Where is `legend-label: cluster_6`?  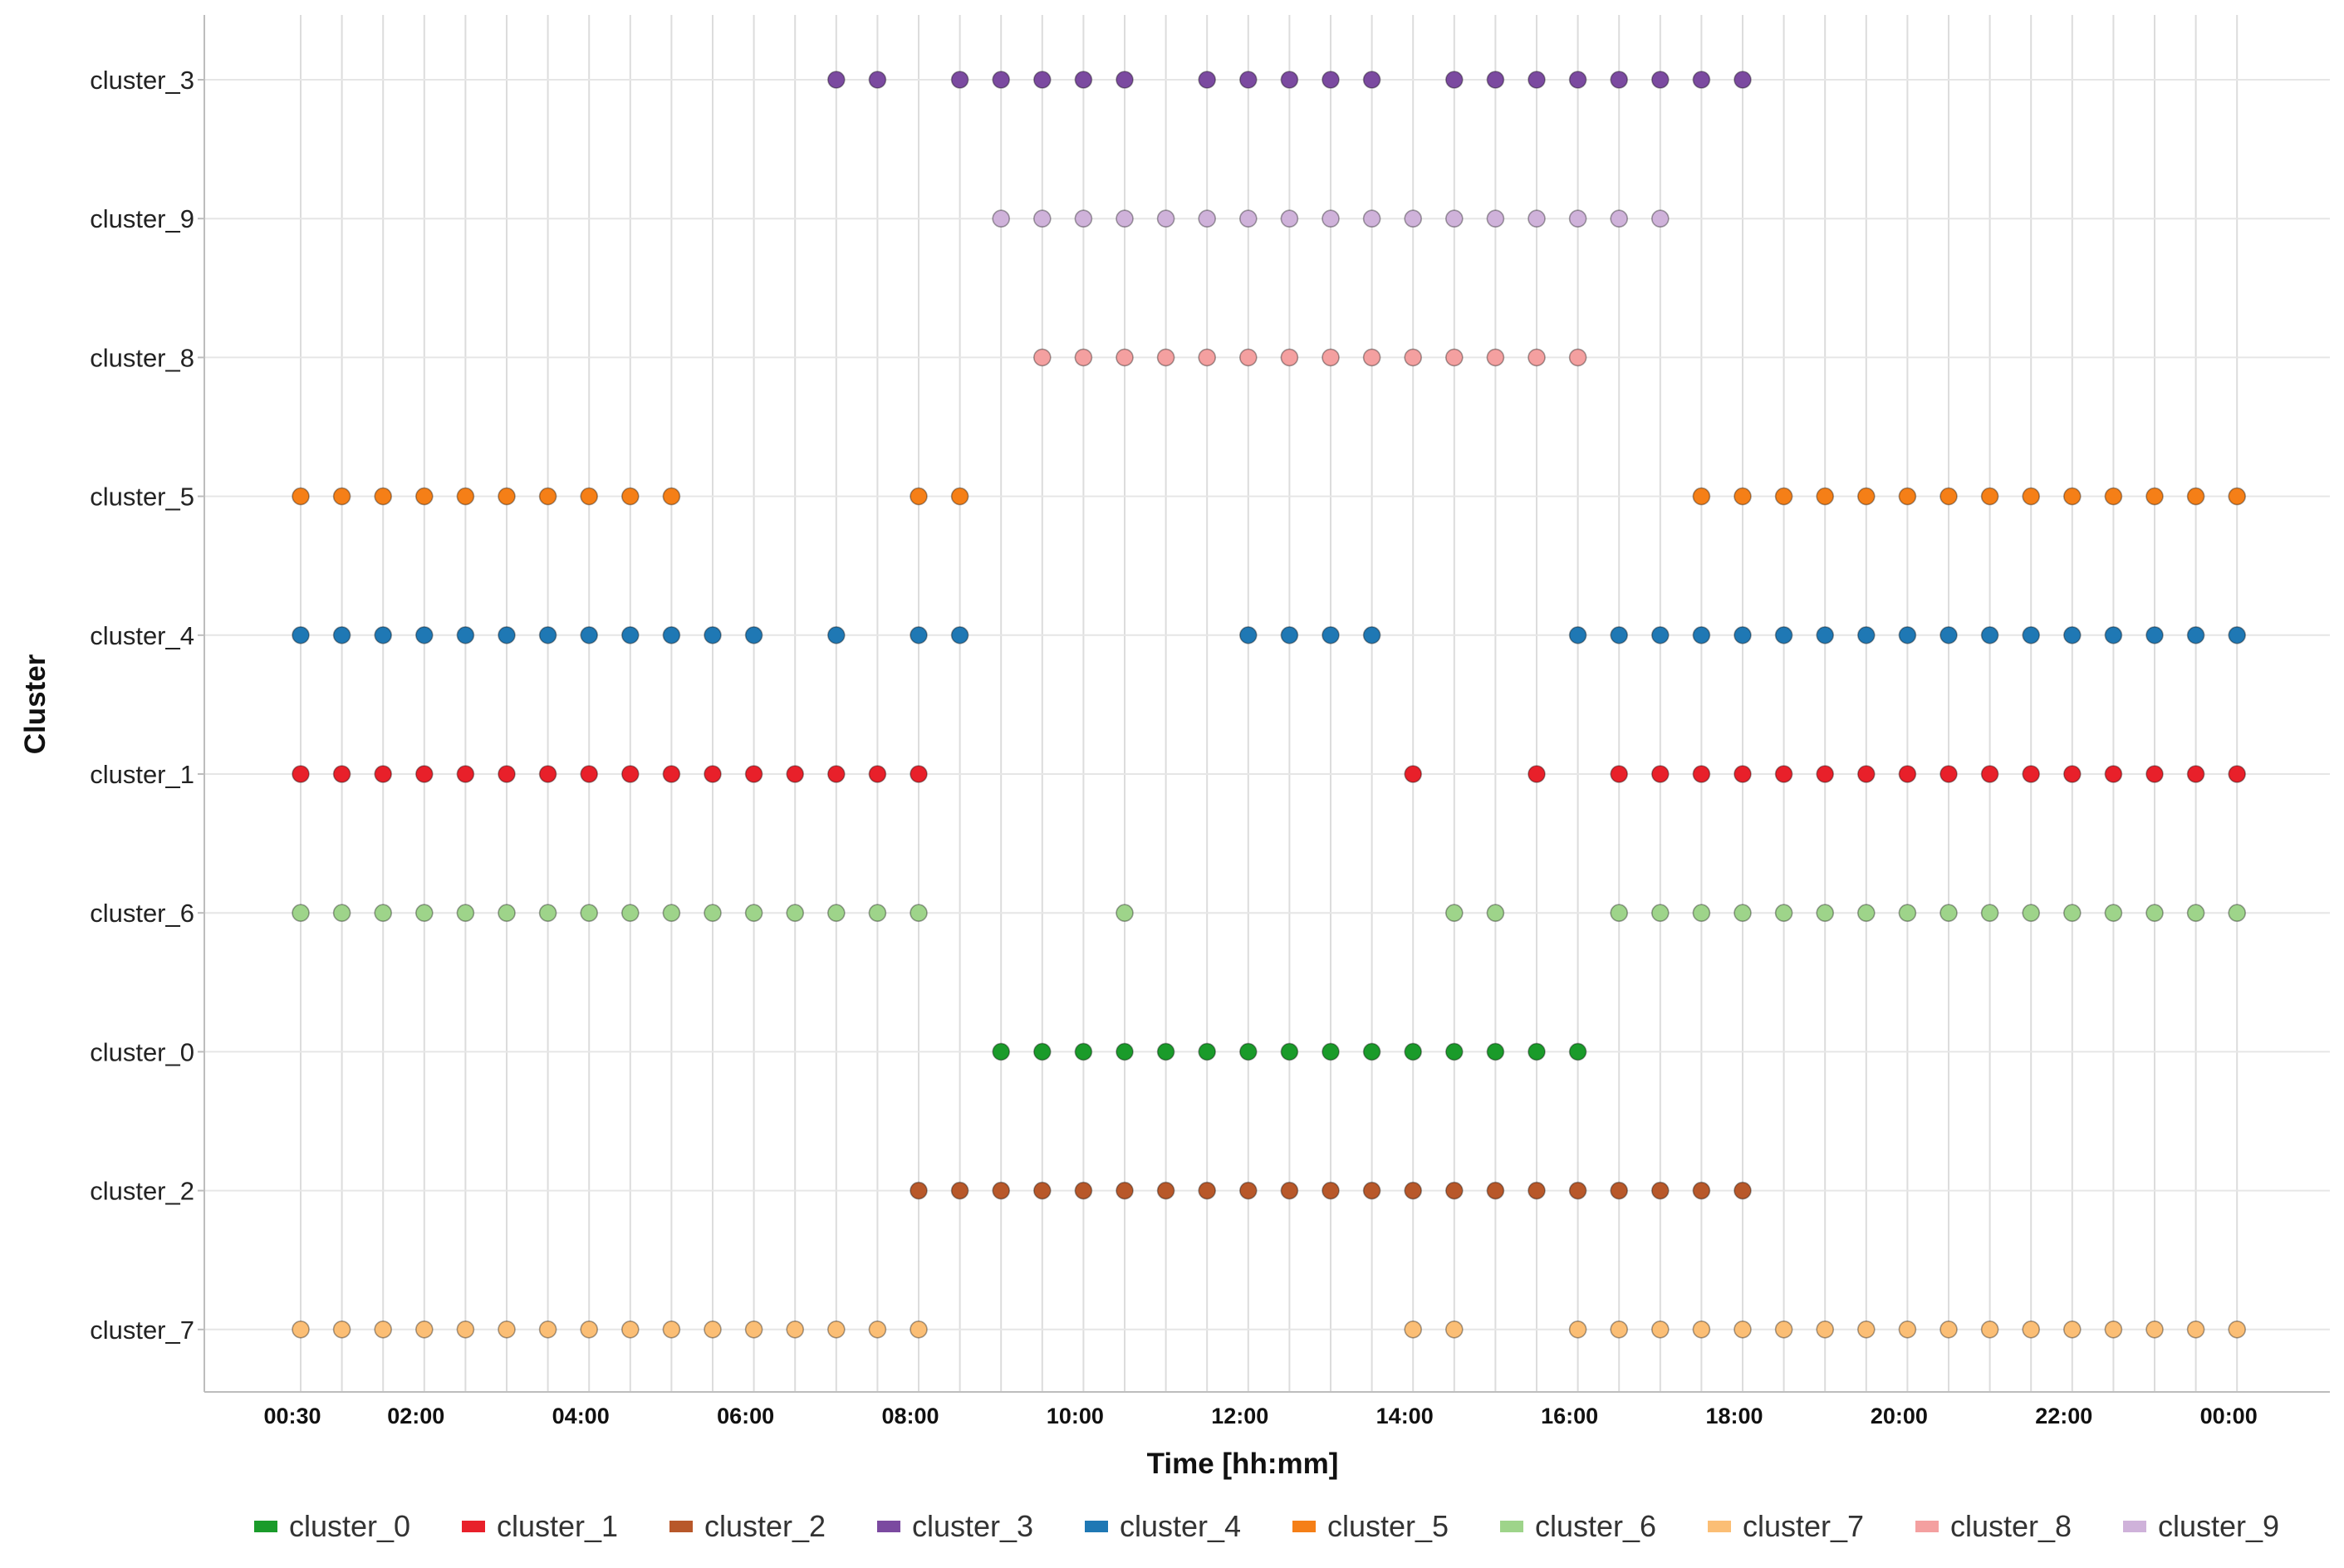
legend-label: cluster_6 is located at coordinates (1596, 1526).